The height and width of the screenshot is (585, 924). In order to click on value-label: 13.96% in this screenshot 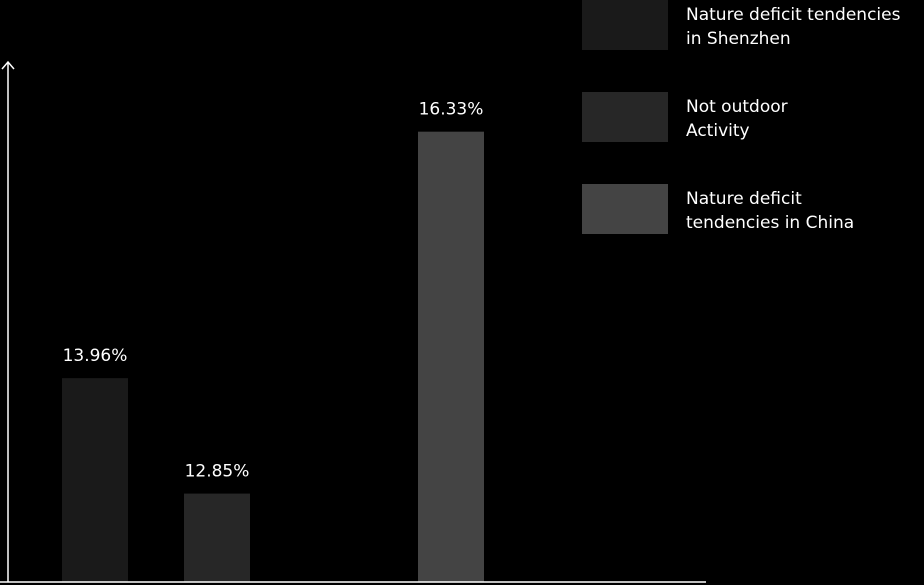, I will do `click(95, 356)`.